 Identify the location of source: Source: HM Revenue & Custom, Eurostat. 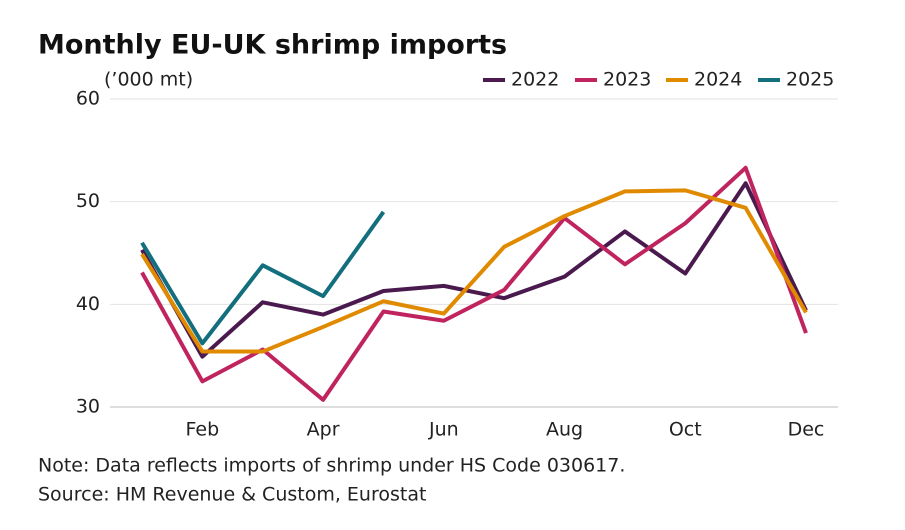
(232, 495).